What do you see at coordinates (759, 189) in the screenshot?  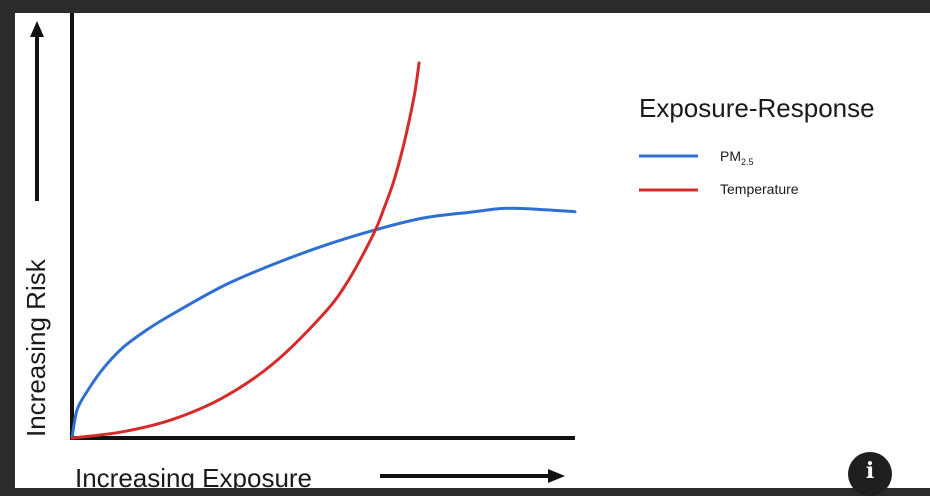 I see `legend-label-temperature: Temperature` at bounding box center [759, 189].